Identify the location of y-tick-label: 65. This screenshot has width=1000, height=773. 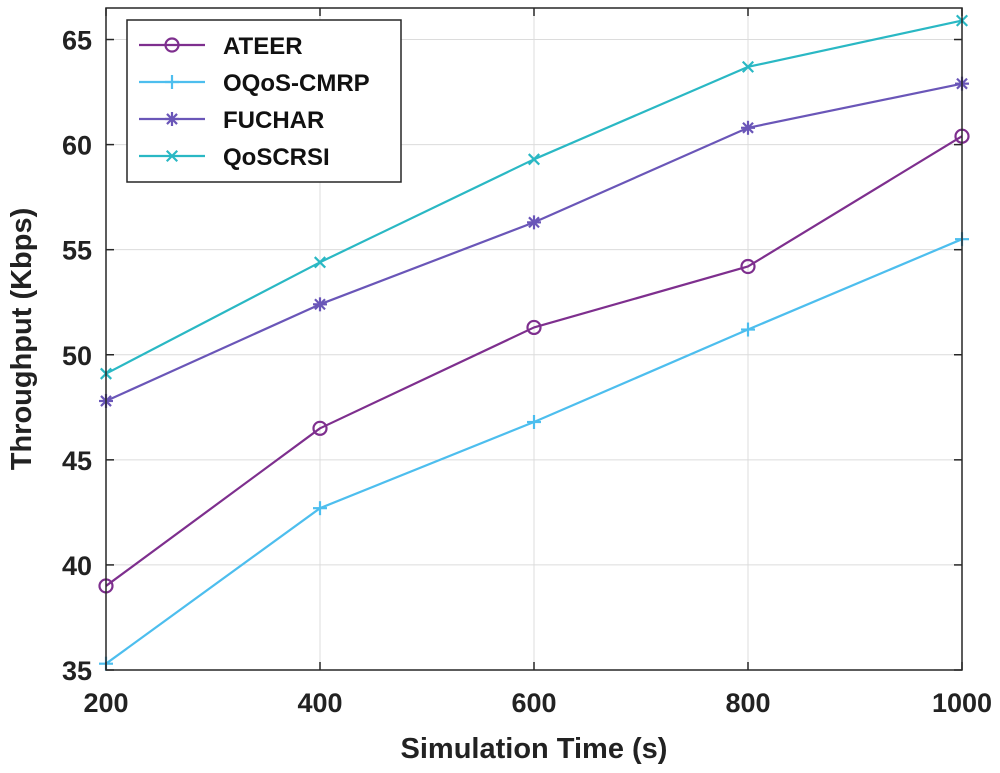
(77, 41).